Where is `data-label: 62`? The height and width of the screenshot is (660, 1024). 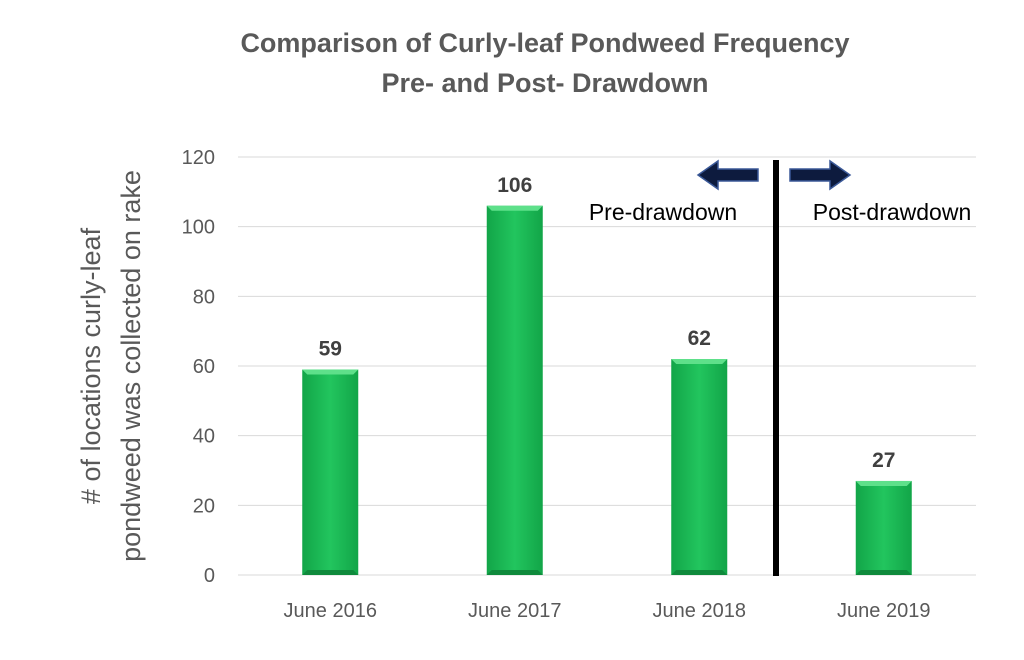 data-label: 62 is located at coordinates (699, 338).